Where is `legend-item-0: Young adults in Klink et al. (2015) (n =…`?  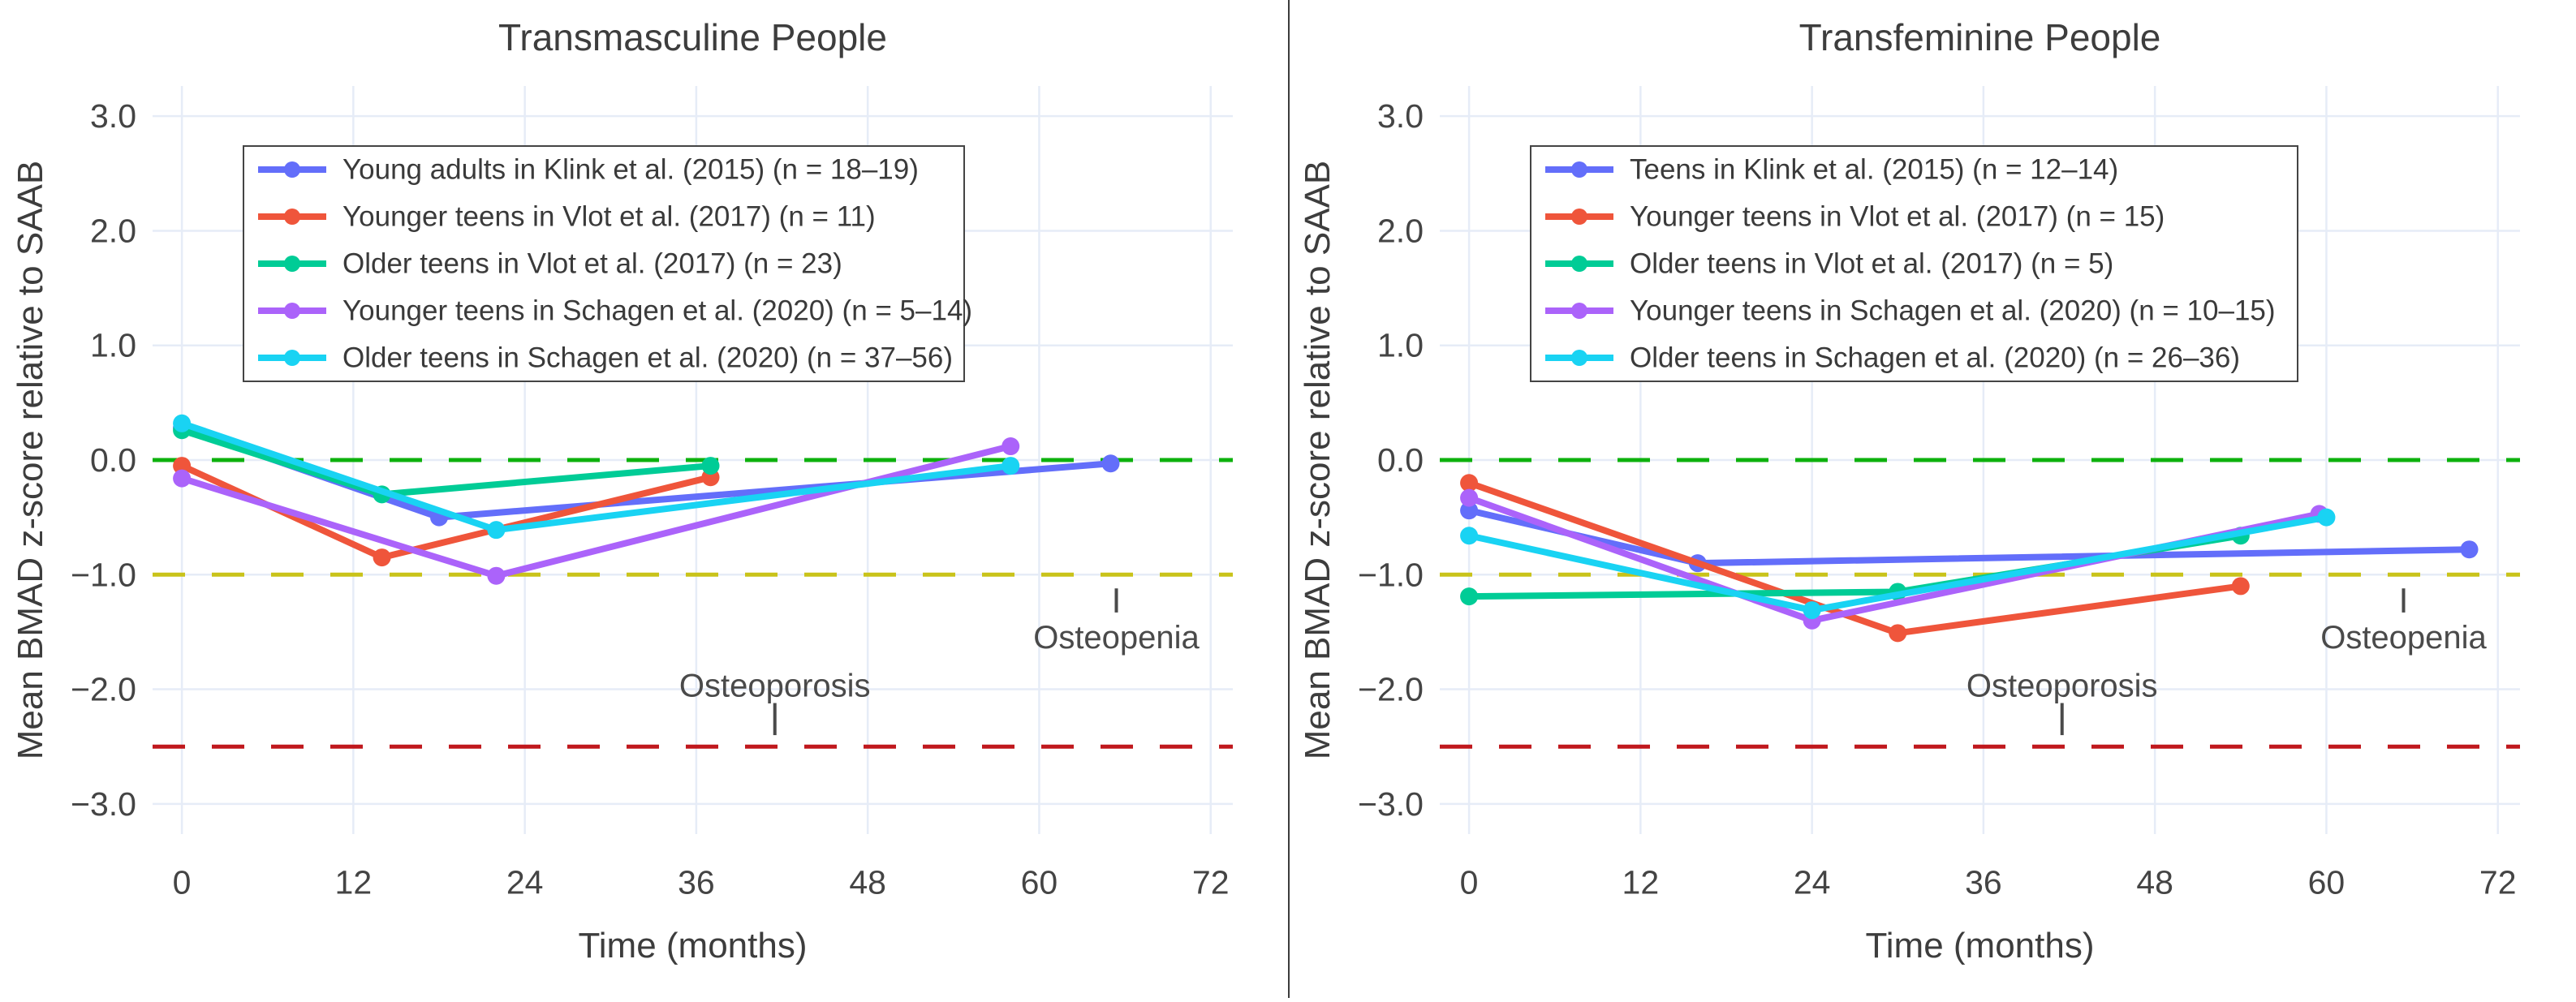
legend-item-0: Young adults in Klink et al. (2015) (n =… is located at coordinates (588, 170).